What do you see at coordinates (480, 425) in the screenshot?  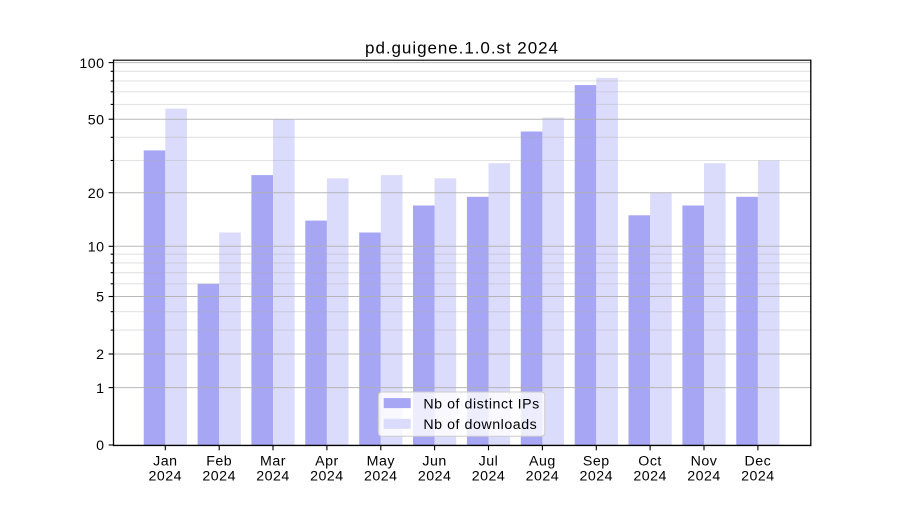 I see `svg-text: Nb of downloads` at bounding box center [480, 425].